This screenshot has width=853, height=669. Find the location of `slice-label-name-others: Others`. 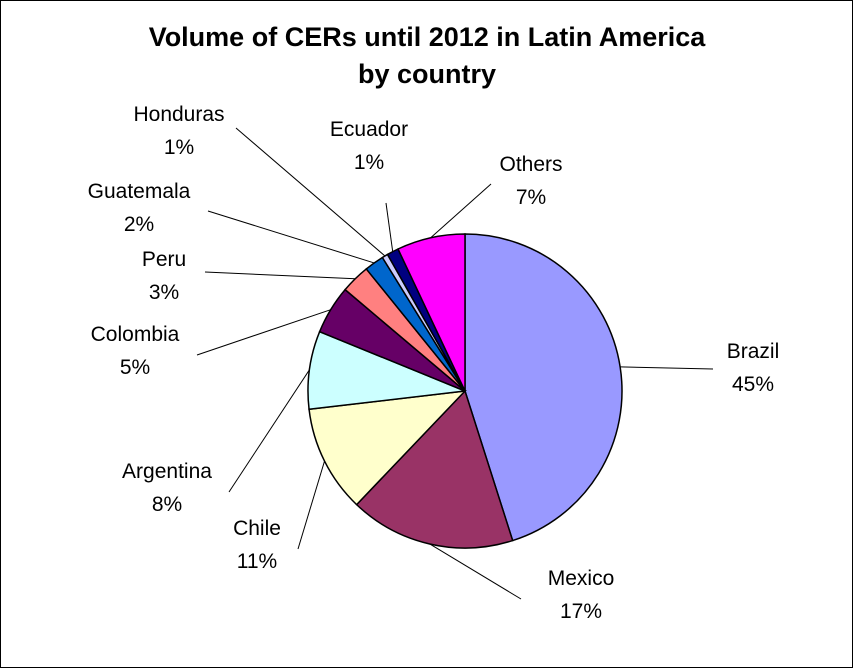

slice-label-name-others: Others is located at coordinates (530, 164).